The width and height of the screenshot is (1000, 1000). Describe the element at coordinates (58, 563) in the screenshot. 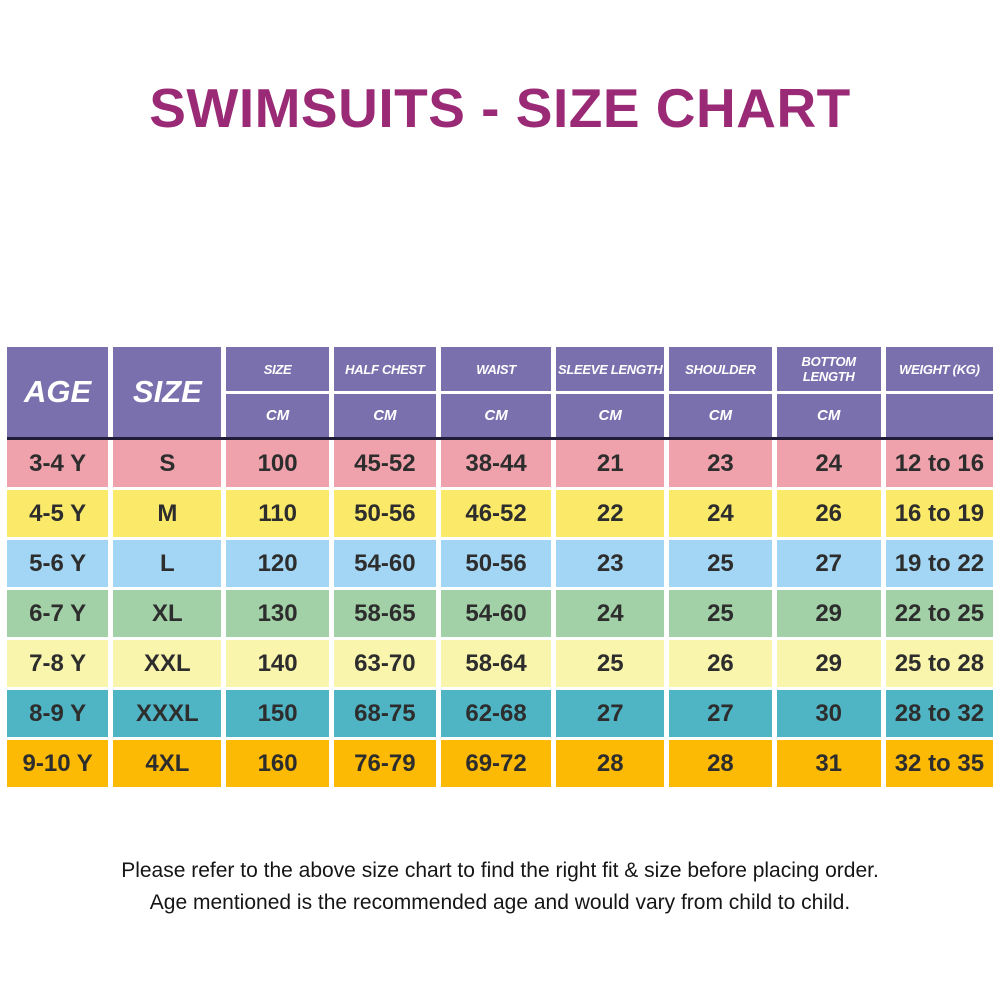

I see `cell-age: 5-6 Y` at that location.